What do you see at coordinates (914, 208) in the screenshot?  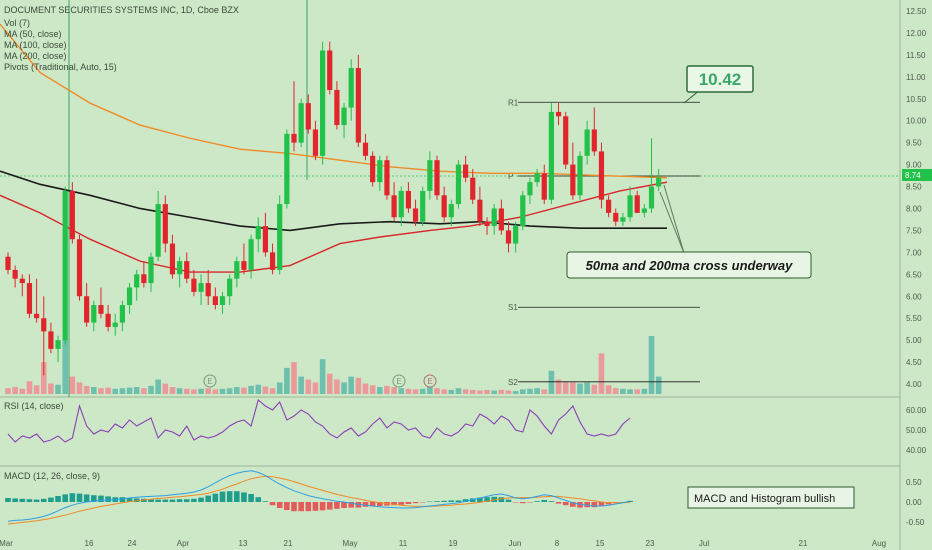 I see `price-axis-tick: 8.00` at bounding box center [914, 208].